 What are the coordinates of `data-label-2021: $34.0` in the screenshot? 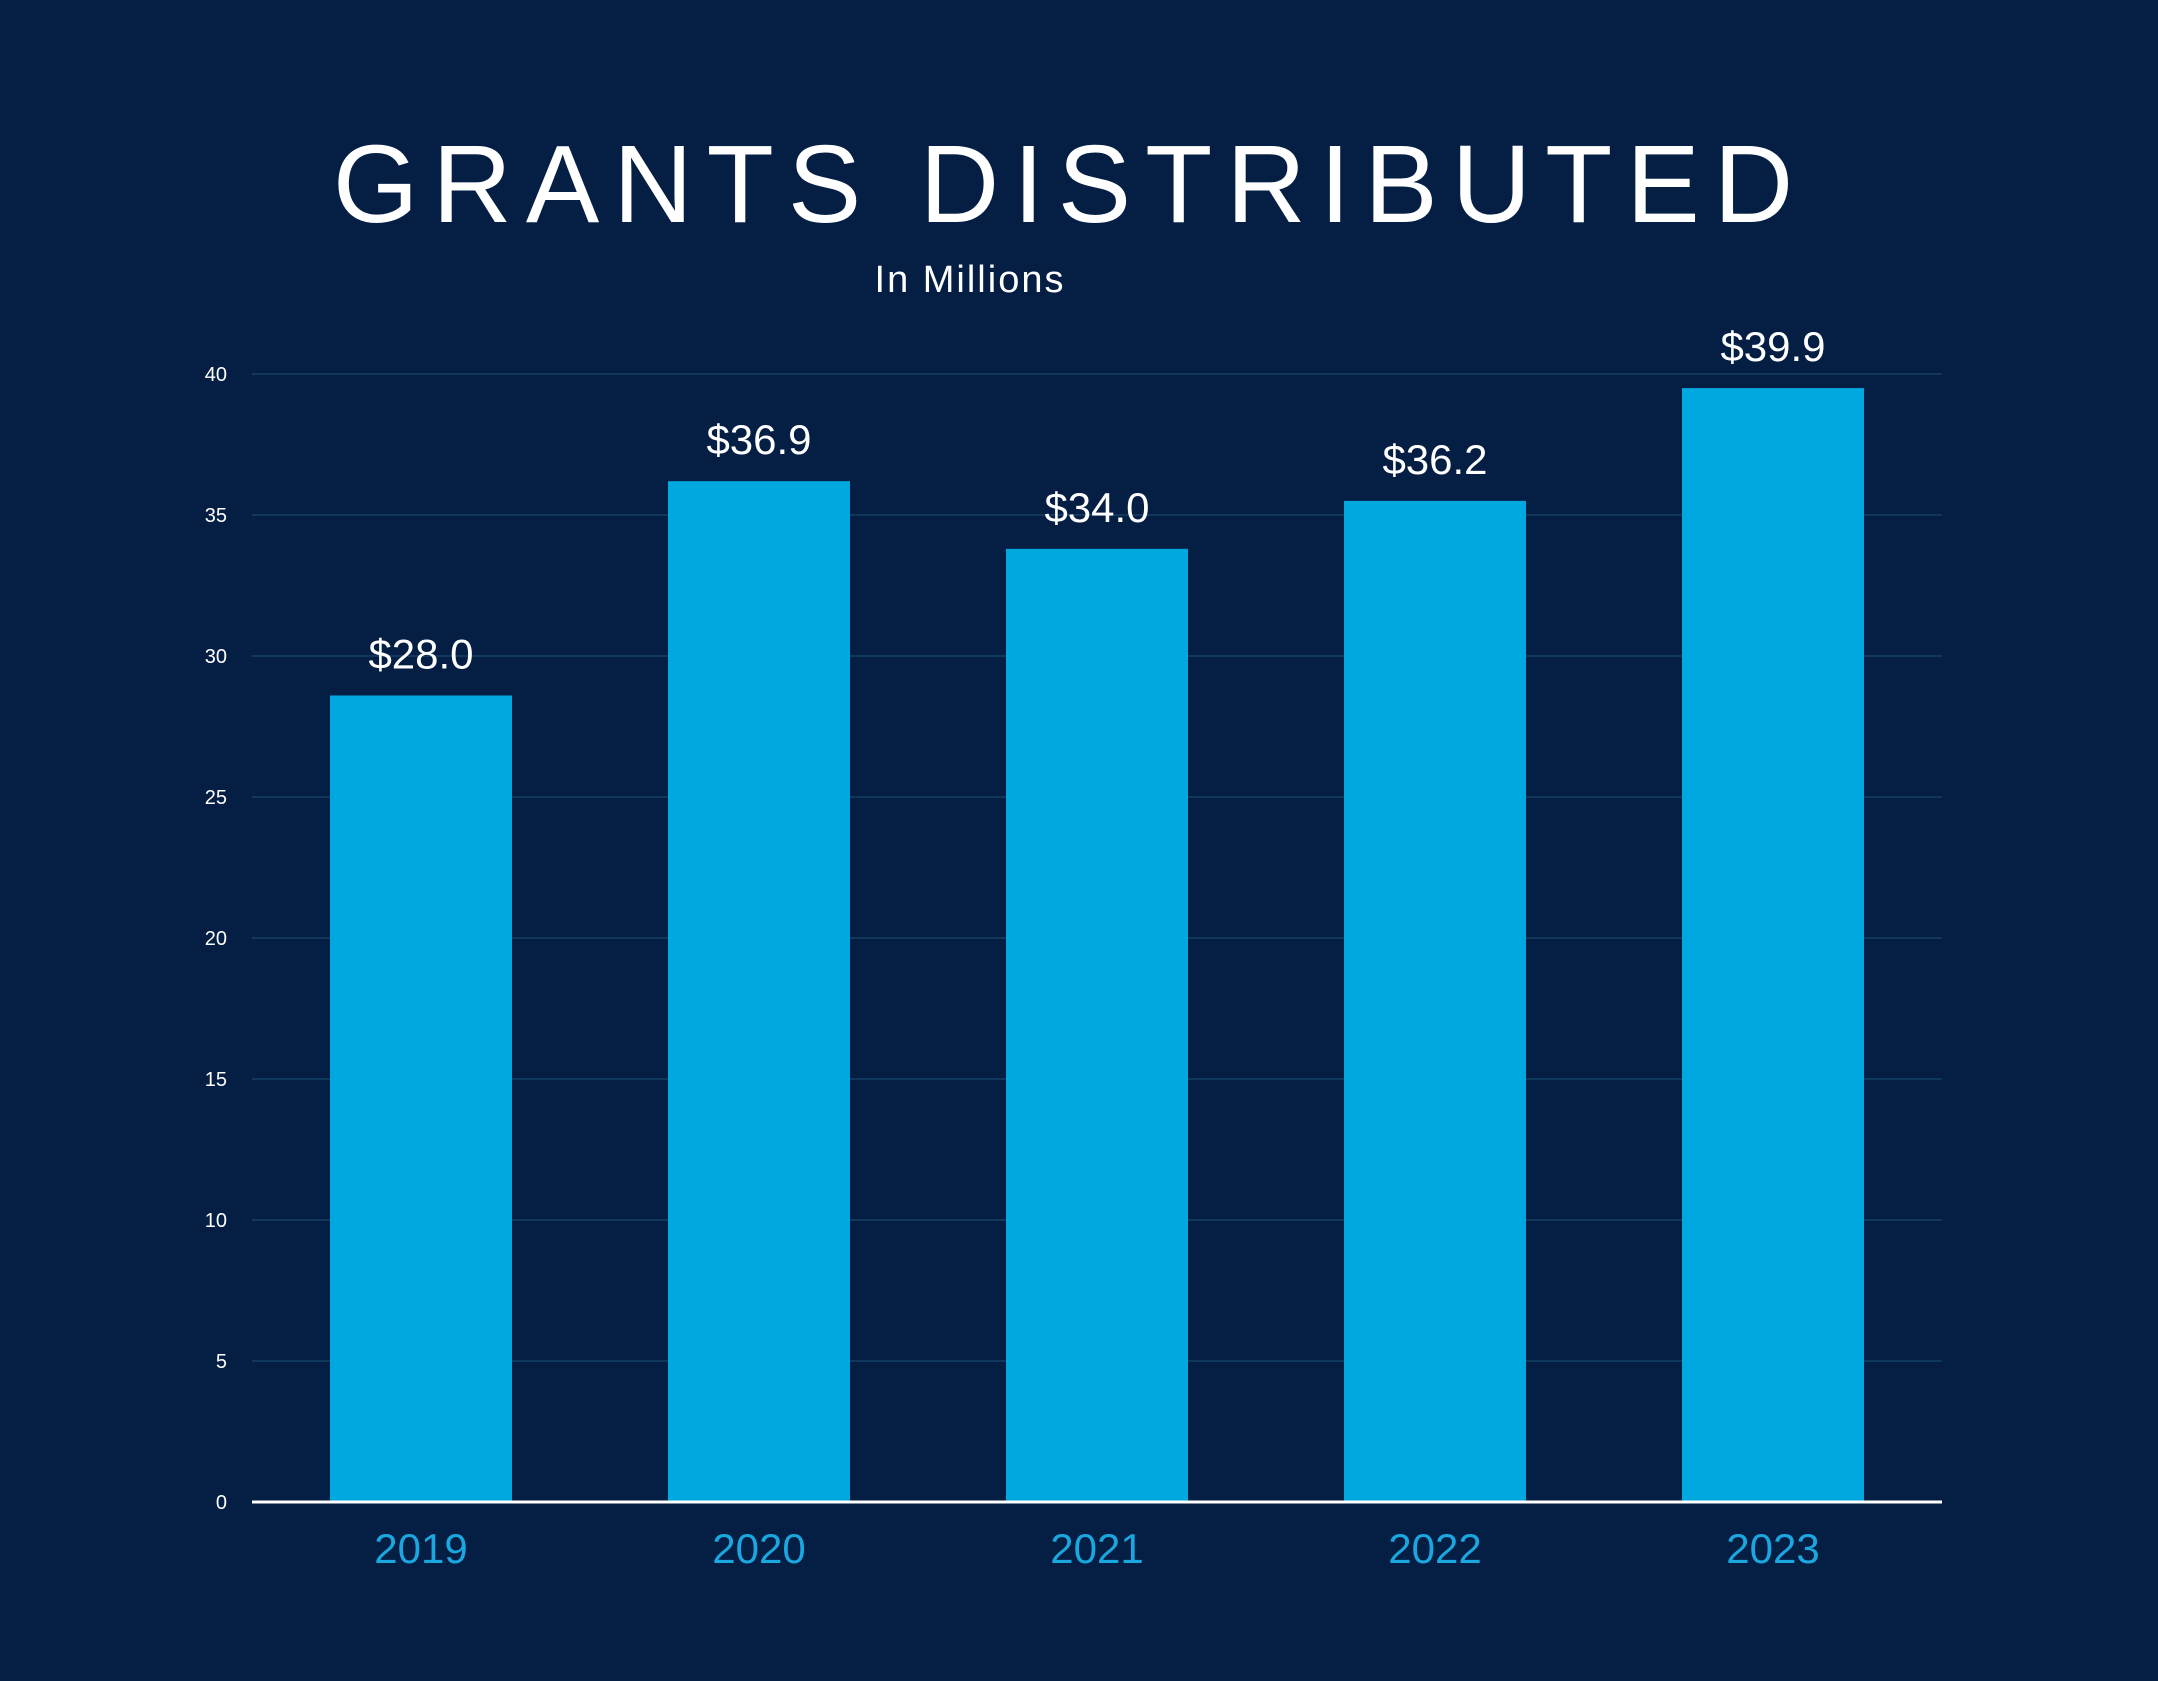 It's located at (1096, 507).